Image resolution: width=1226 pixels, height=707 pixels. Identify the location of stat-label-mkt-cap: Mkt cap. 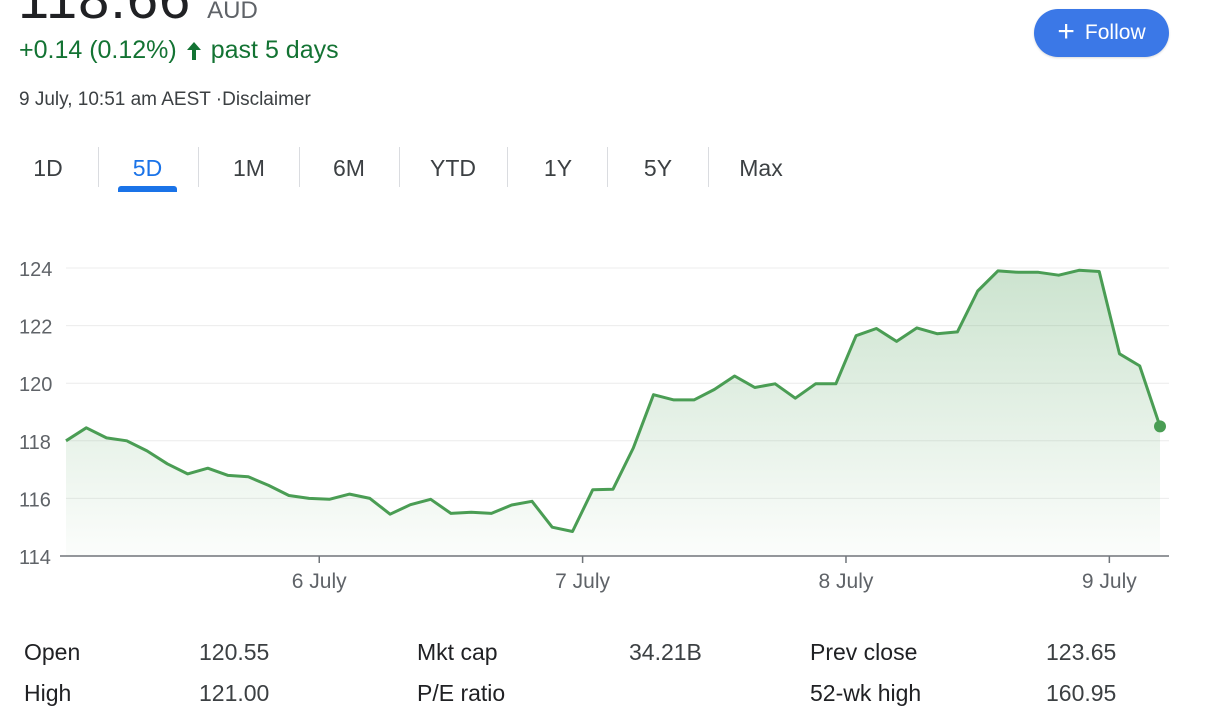
(457, 652).